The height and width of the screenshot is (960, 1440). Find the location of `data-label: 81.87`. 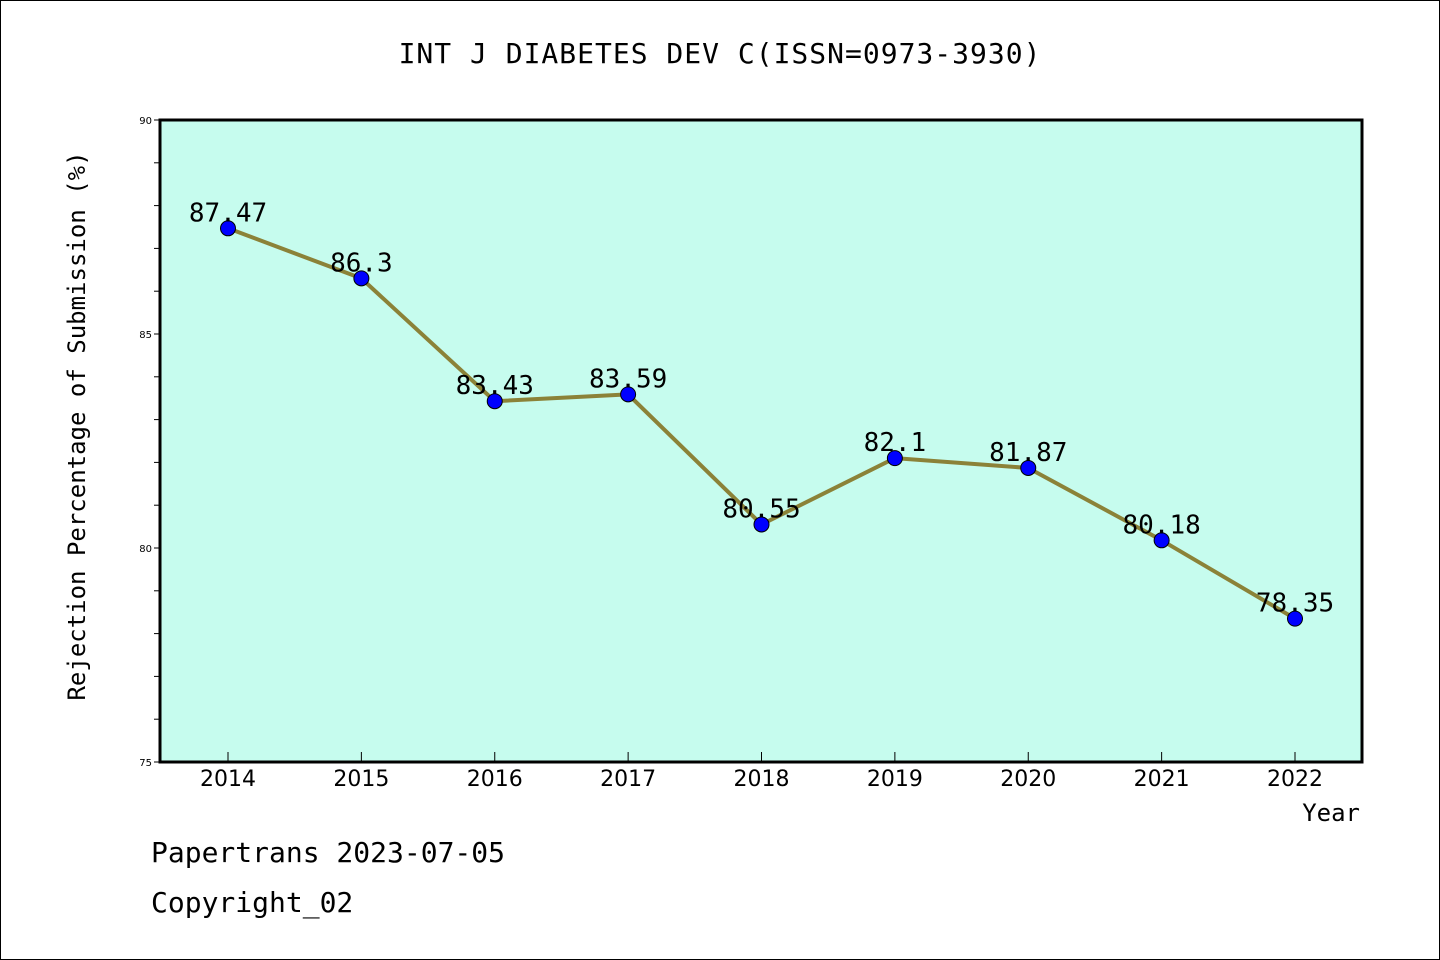

data-label: 81.87 is located at coordinates (1028, 453).